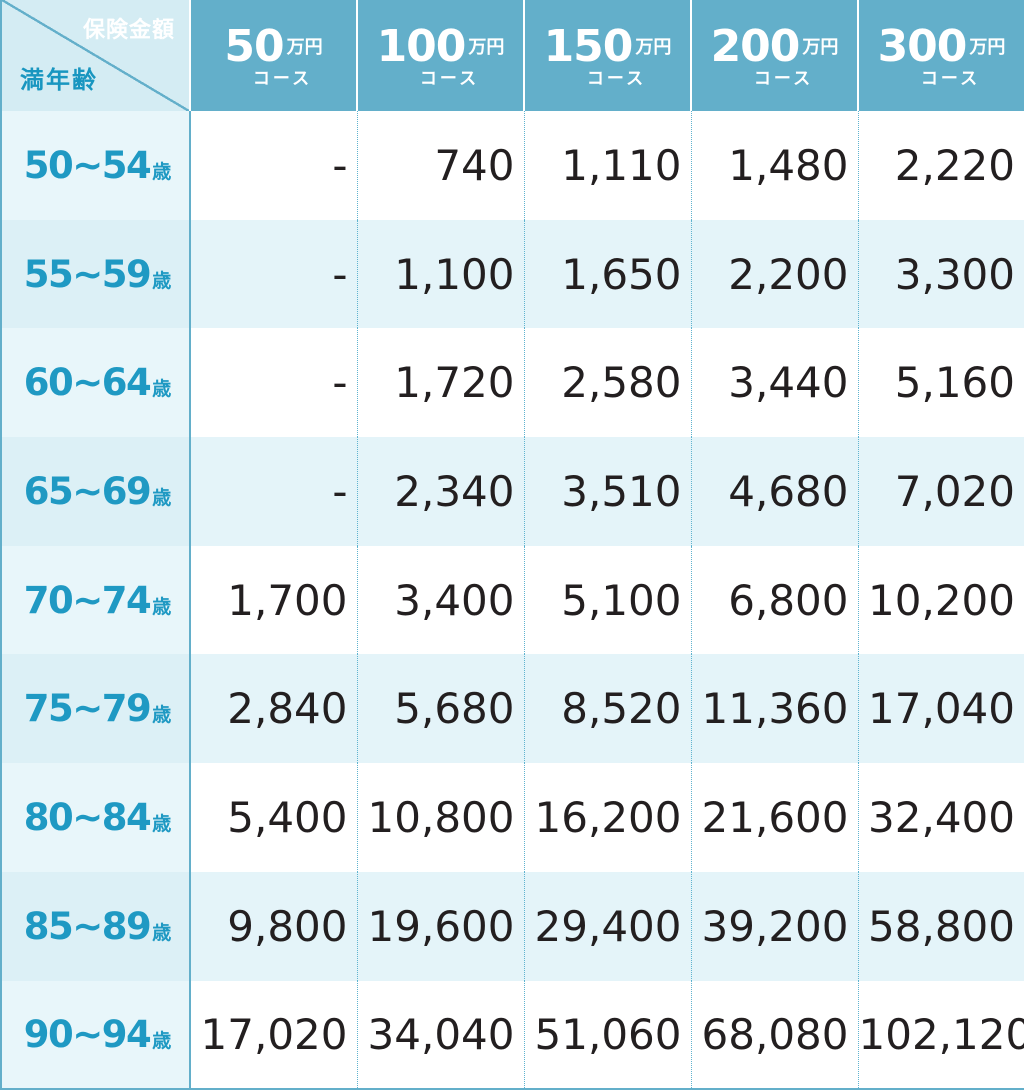  I want to click on age-range-cell: 90~94 歳, so click(96, 1035).